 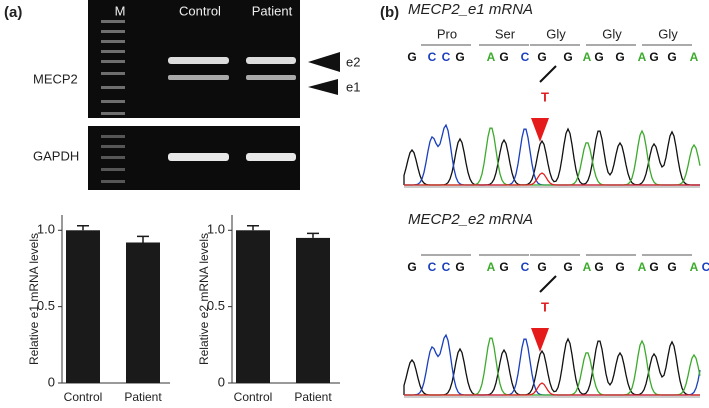 I want to click on amino-acid: Pro, so click(x=447, y=33).